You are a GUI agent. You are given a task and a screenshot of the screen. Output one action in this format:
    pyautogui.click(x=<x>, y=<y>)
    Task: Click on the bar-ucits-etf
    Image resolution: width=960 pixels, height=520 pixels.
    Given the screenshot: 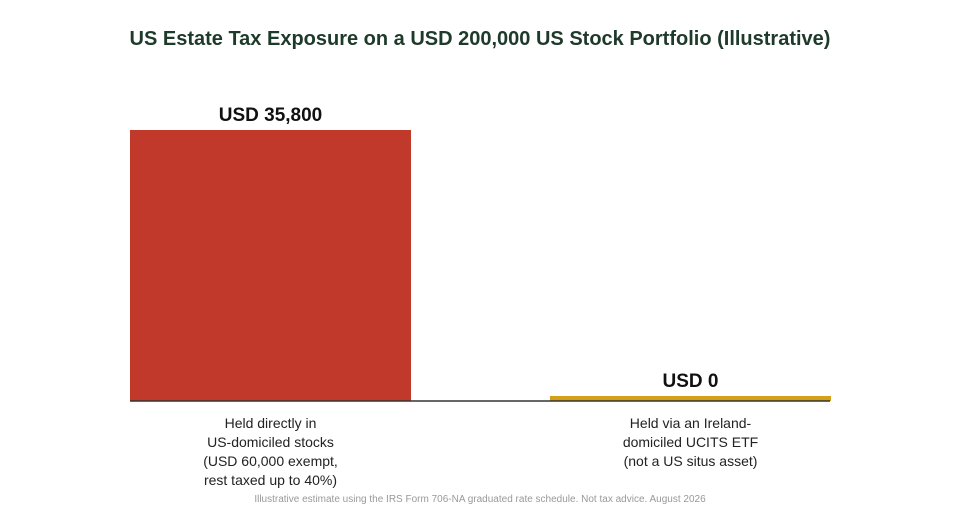 What is the action you would take?
    pyautogui.click(x=690, y=398)
    